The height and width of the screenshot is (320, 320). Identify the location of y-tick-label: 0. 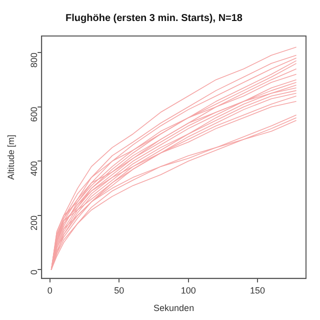
(34, 272).